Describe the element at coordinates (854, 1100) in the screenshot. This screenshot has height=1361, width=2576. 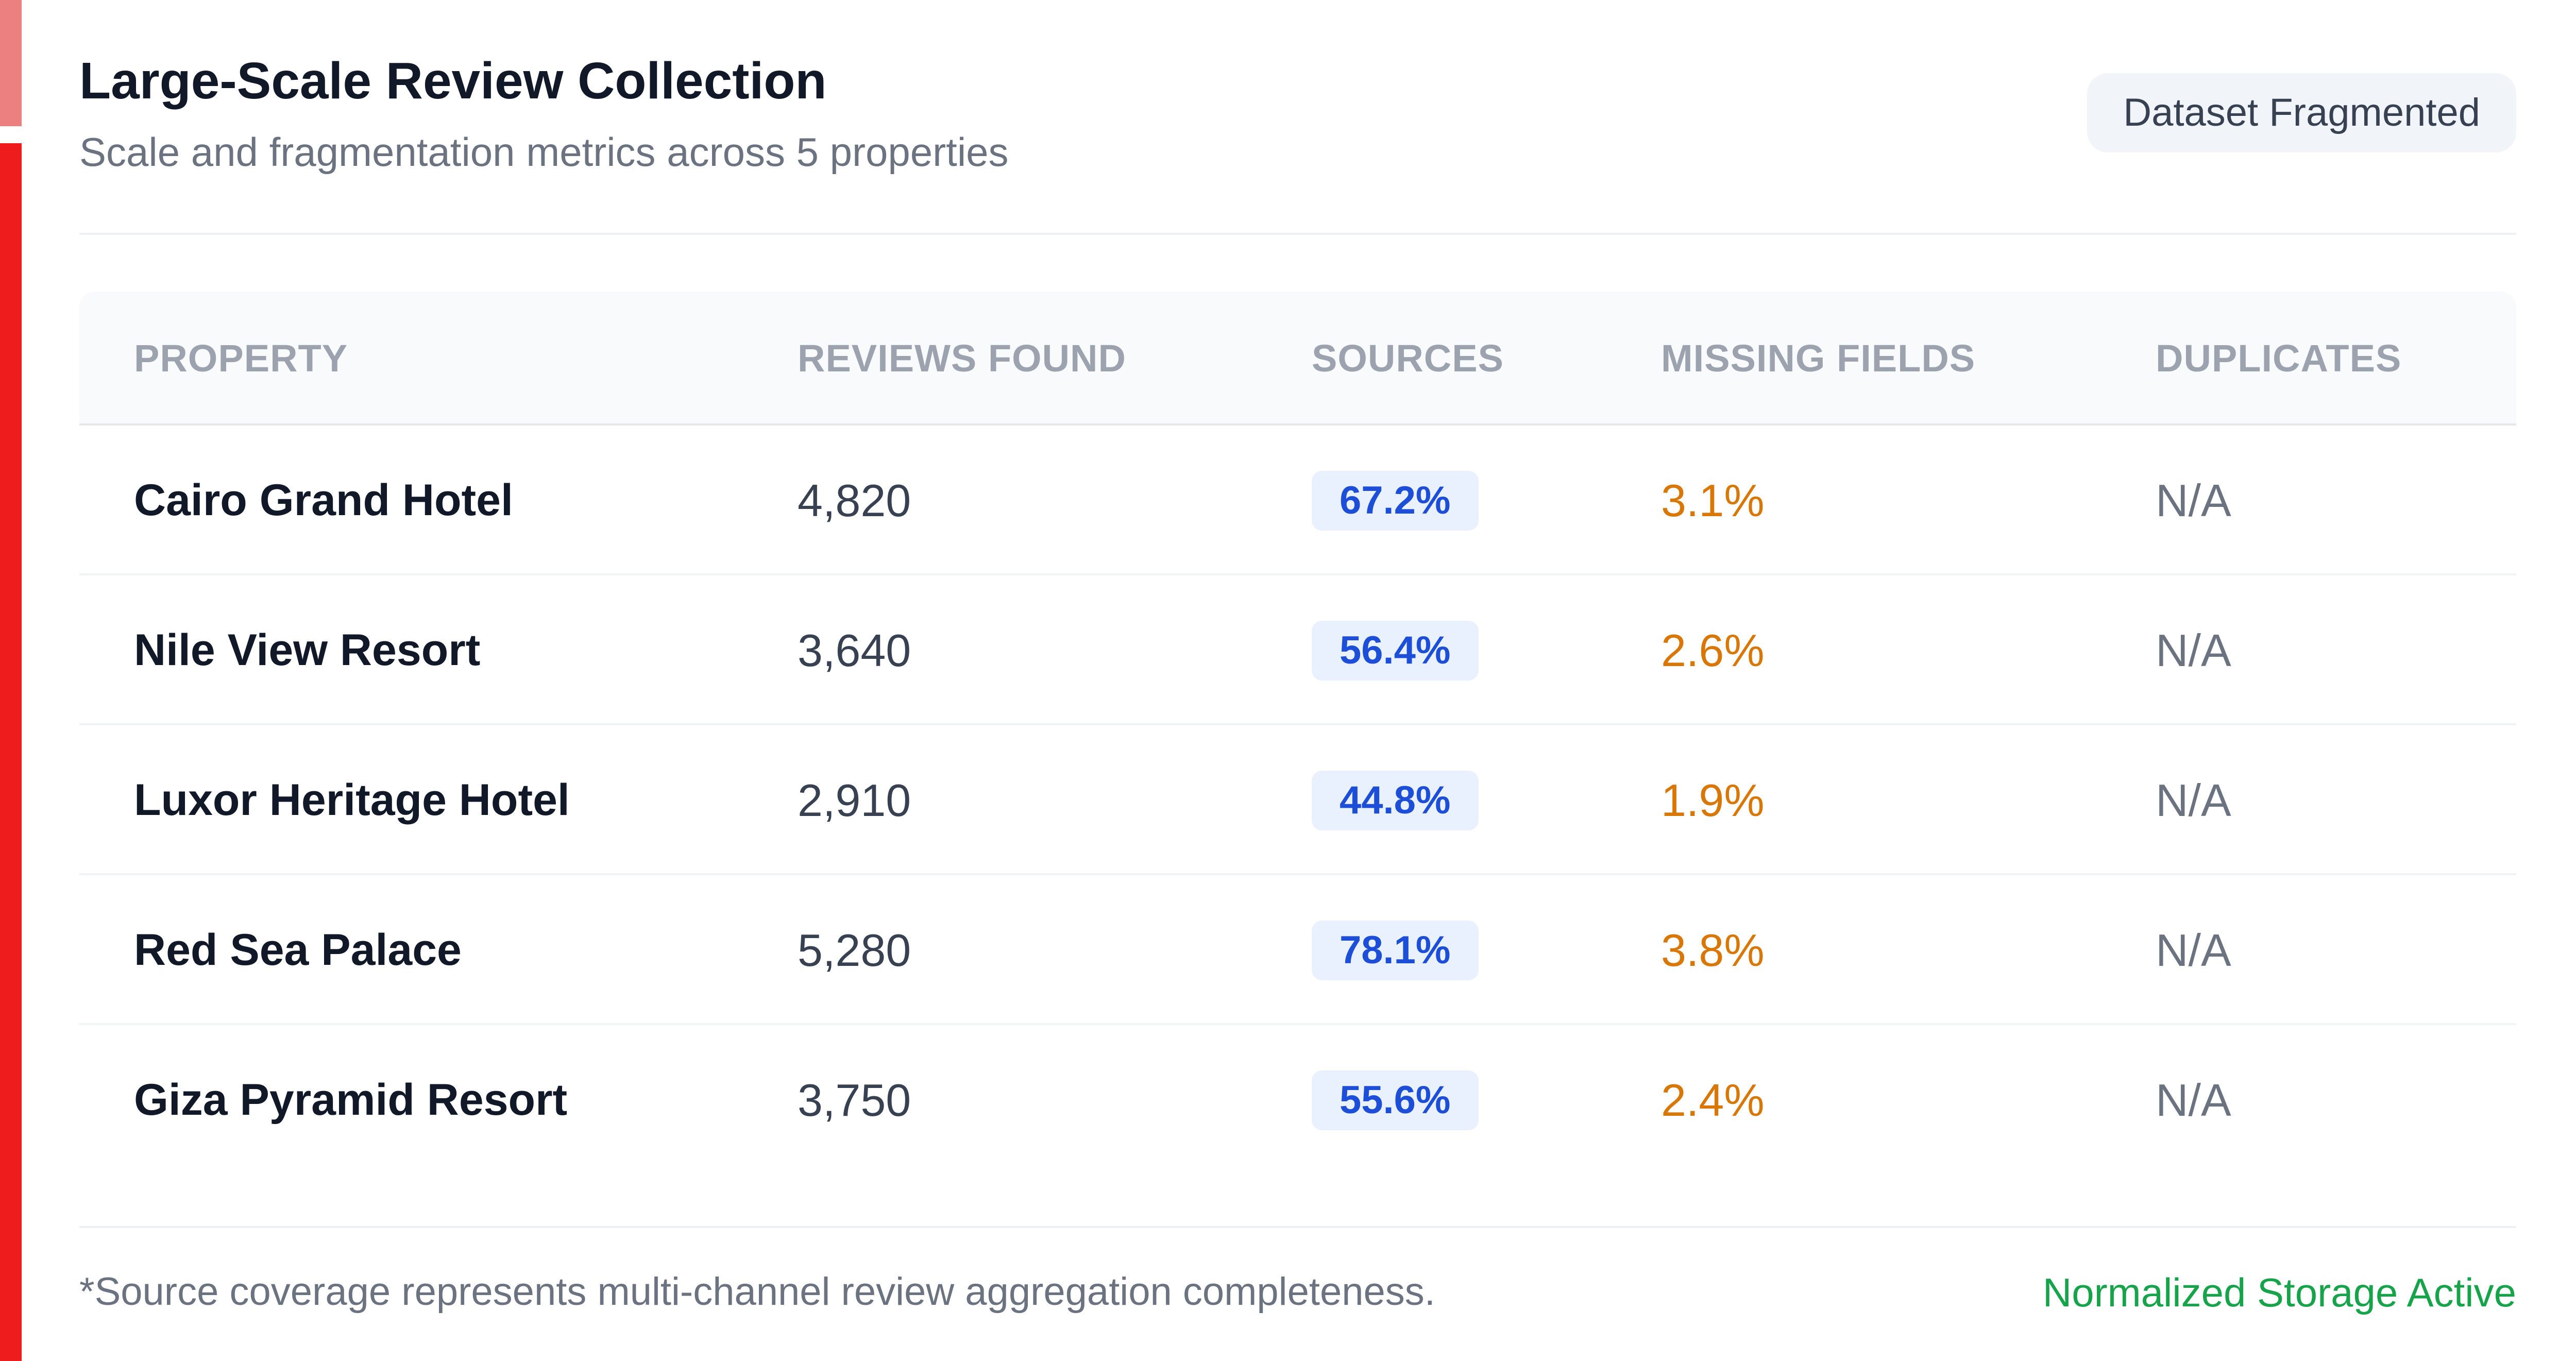
I see `reviews-found-value: 3,750` at that location.